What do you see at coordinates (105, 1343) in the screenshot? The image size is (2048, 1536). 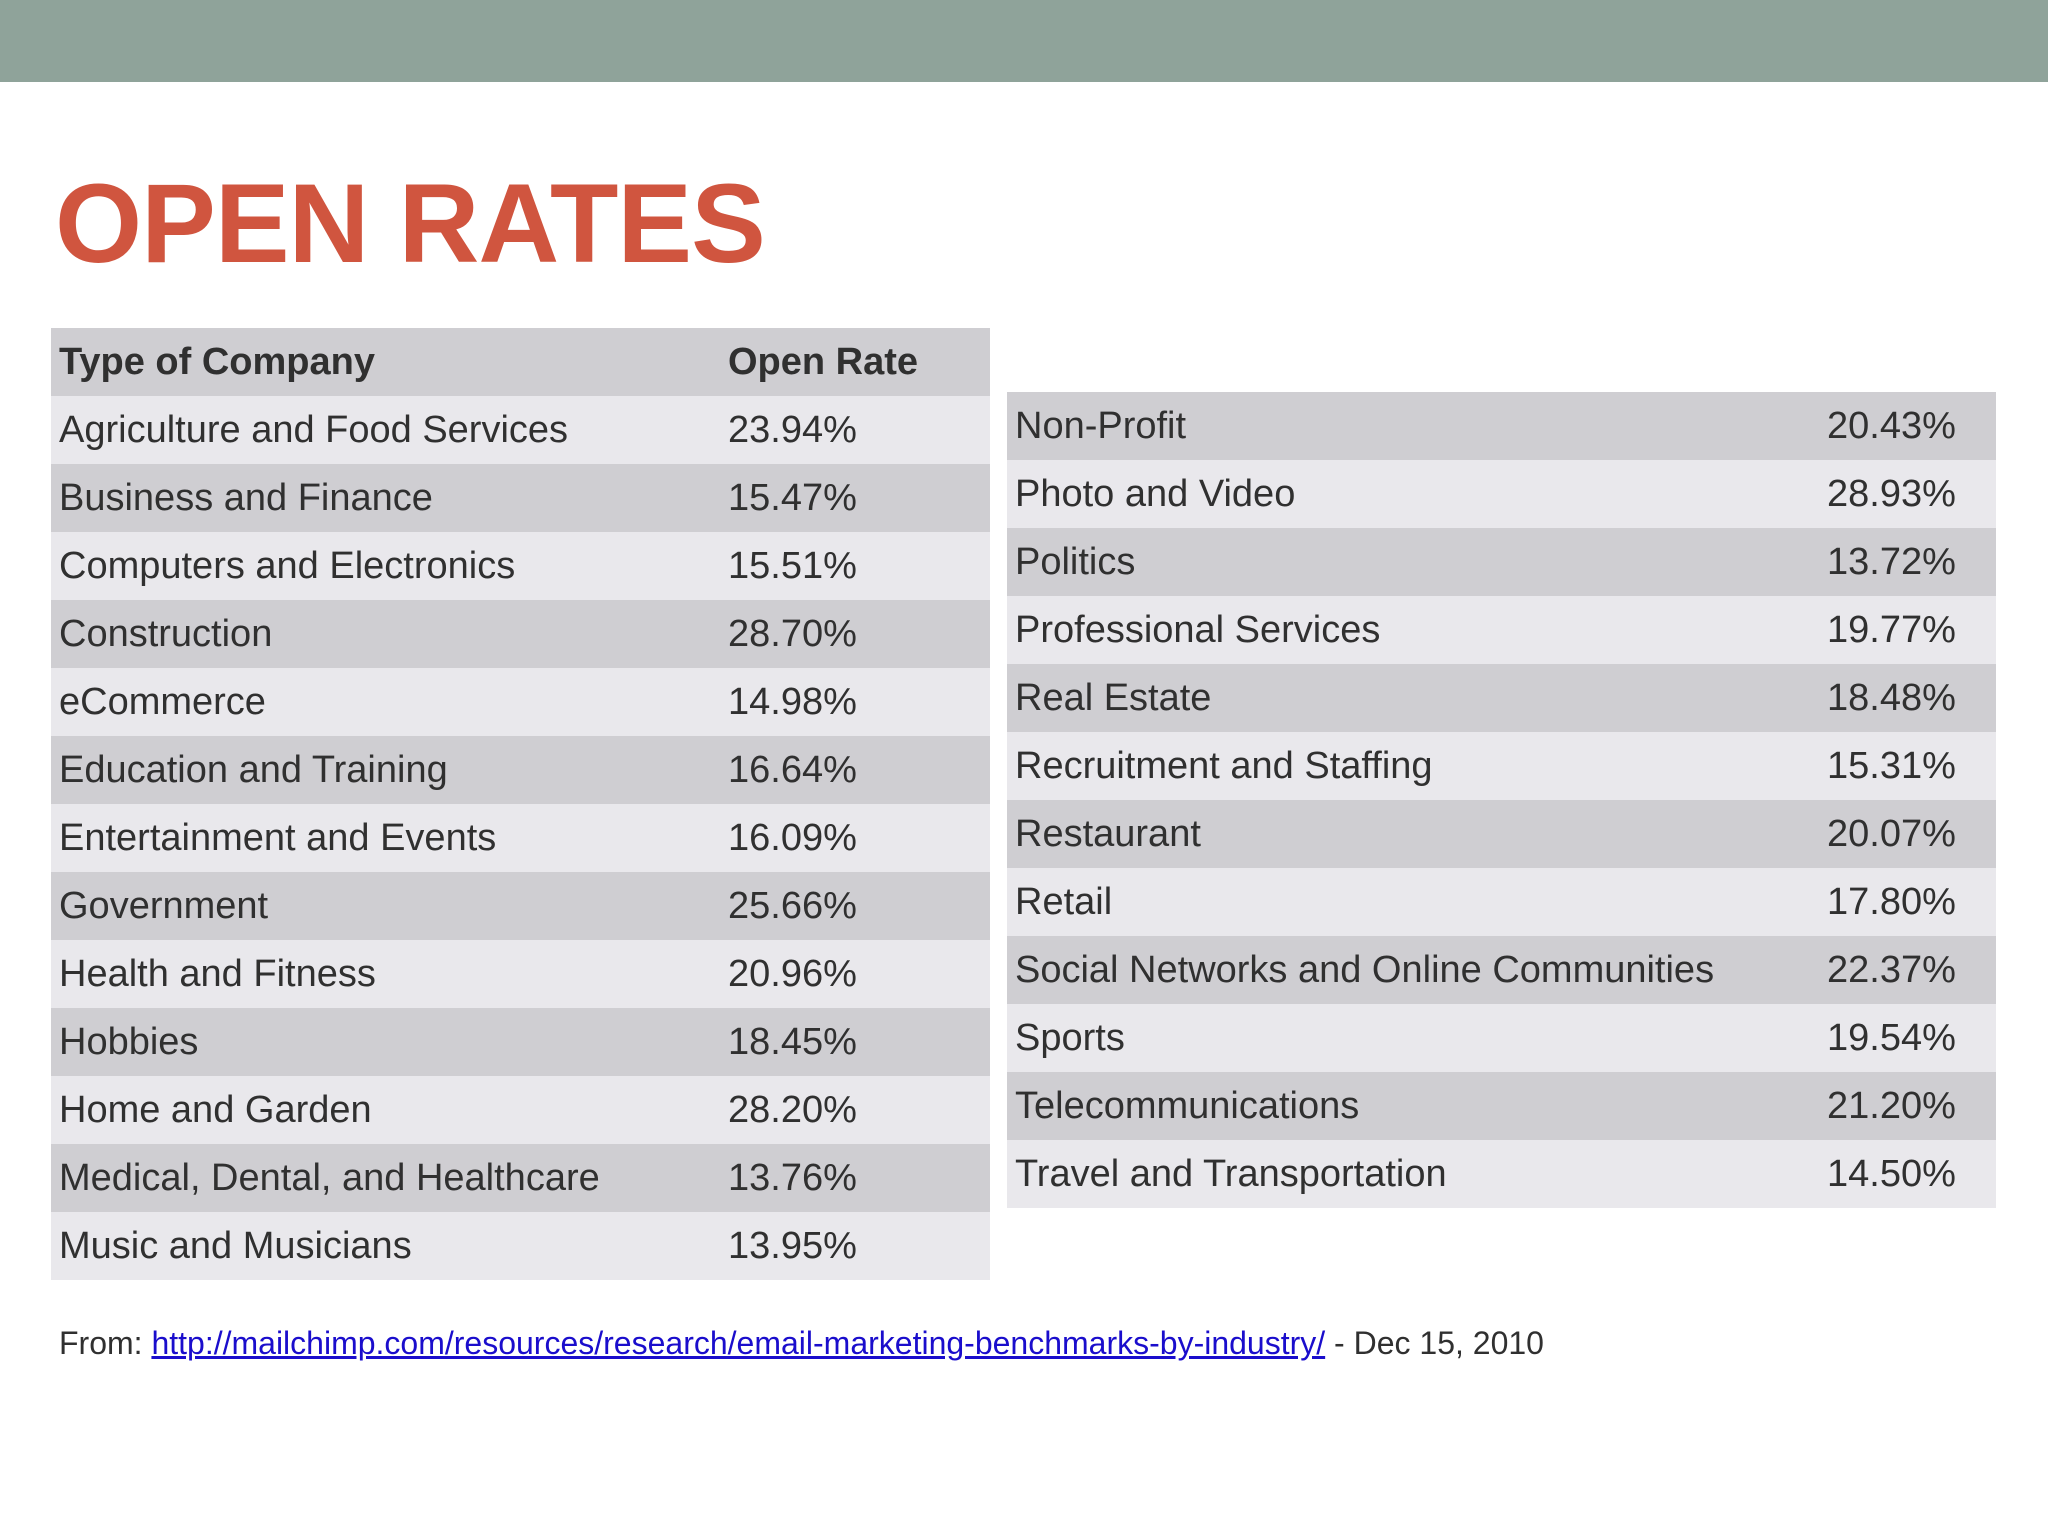 I see `source-prefix: From:` at bounding box center [105, 1343].